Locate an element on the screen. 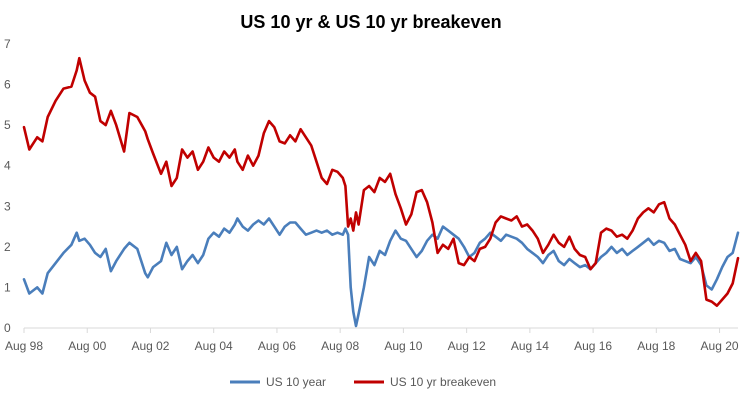  x-tick-label: Aug 00 is located at coordinates (87, 346).